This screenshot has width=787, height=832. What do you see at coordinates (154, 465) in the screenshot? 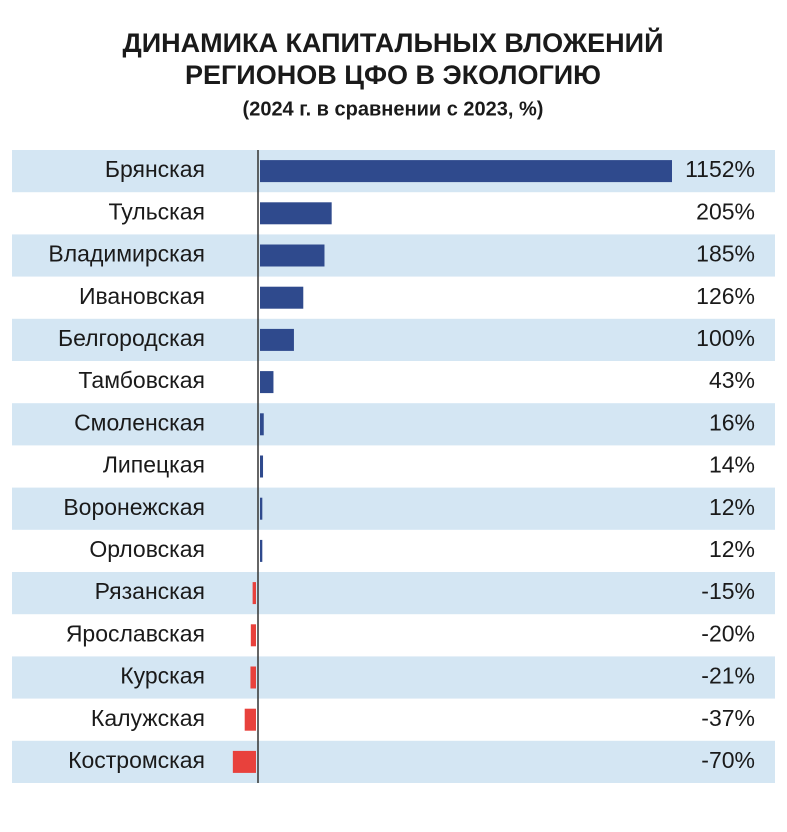
I see `category-label: Липецкая` at bounding box center [154, 465].